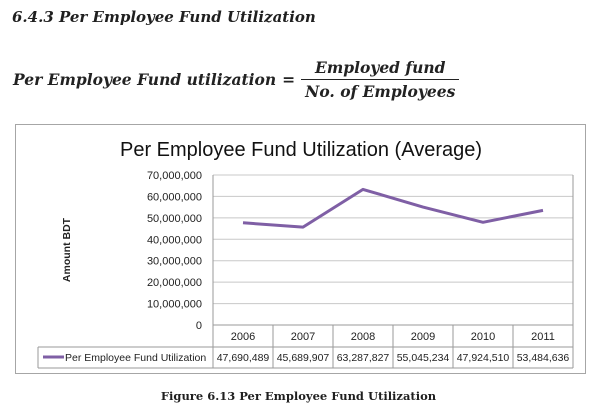 The width and height of the screenshot is (597, 410). Describe the element at coordinates (243, 358) in the screenshot. I see `data-label: 47,690,489` at that location.